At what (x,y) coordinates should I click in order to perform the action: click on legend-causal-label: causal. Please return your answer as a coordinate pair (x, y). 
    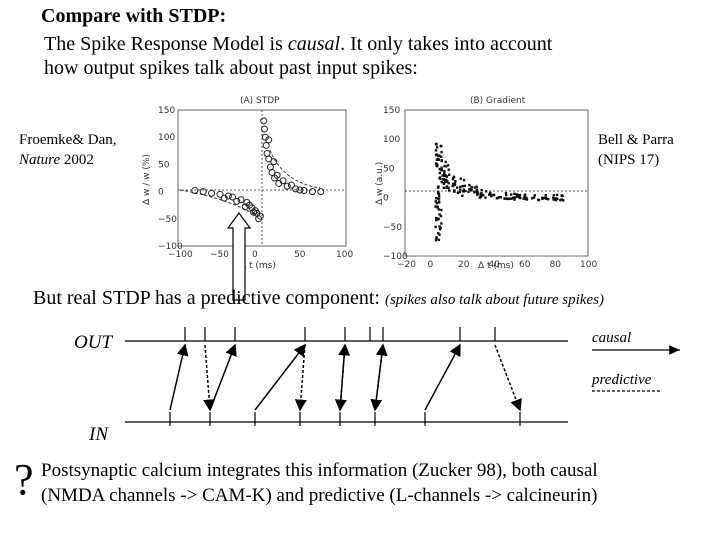
    Looking at the image, I should click on (612, 338).